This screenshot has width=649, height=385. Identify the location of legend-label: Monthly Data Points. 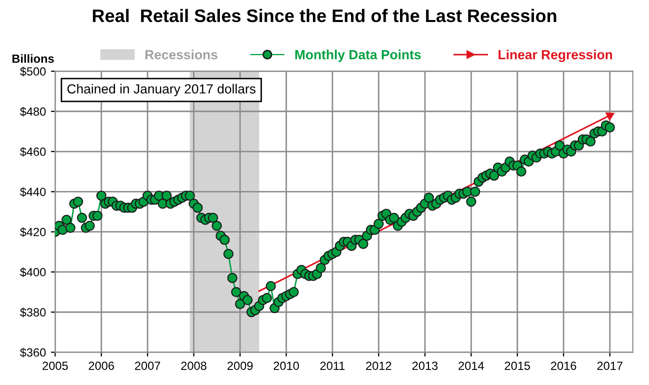
(358, 56).